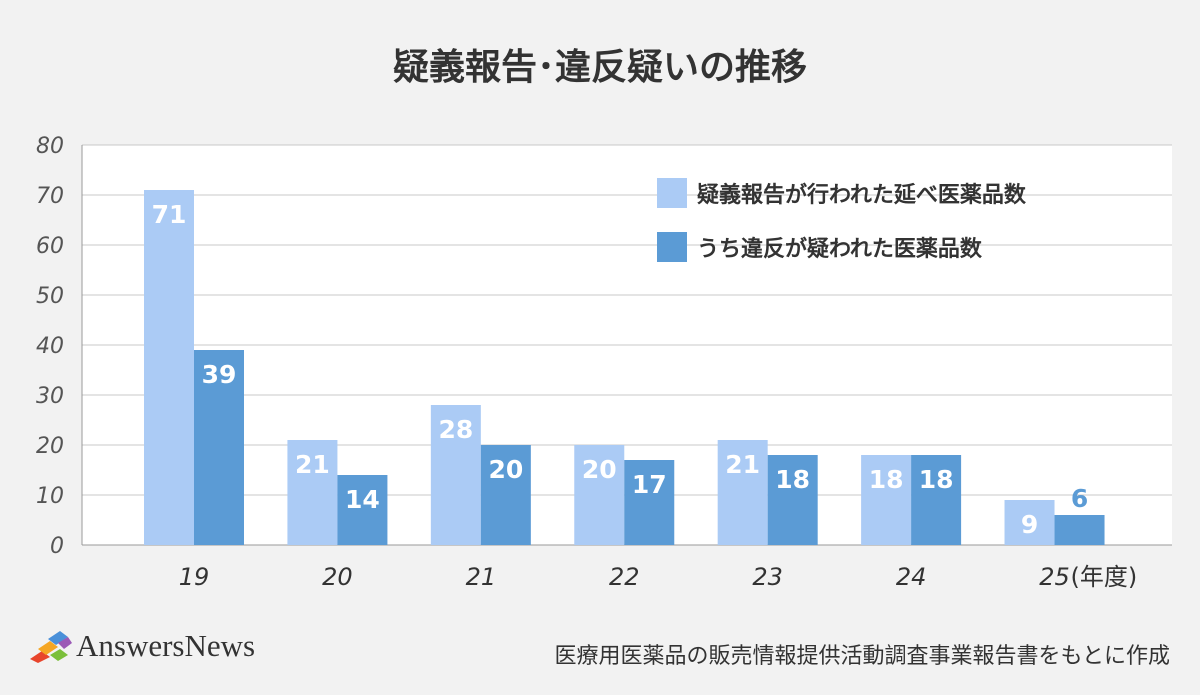 The height and width of the screenshot is (695, 1200). I want to click on y-tick-label: 20, so click(50, 446).